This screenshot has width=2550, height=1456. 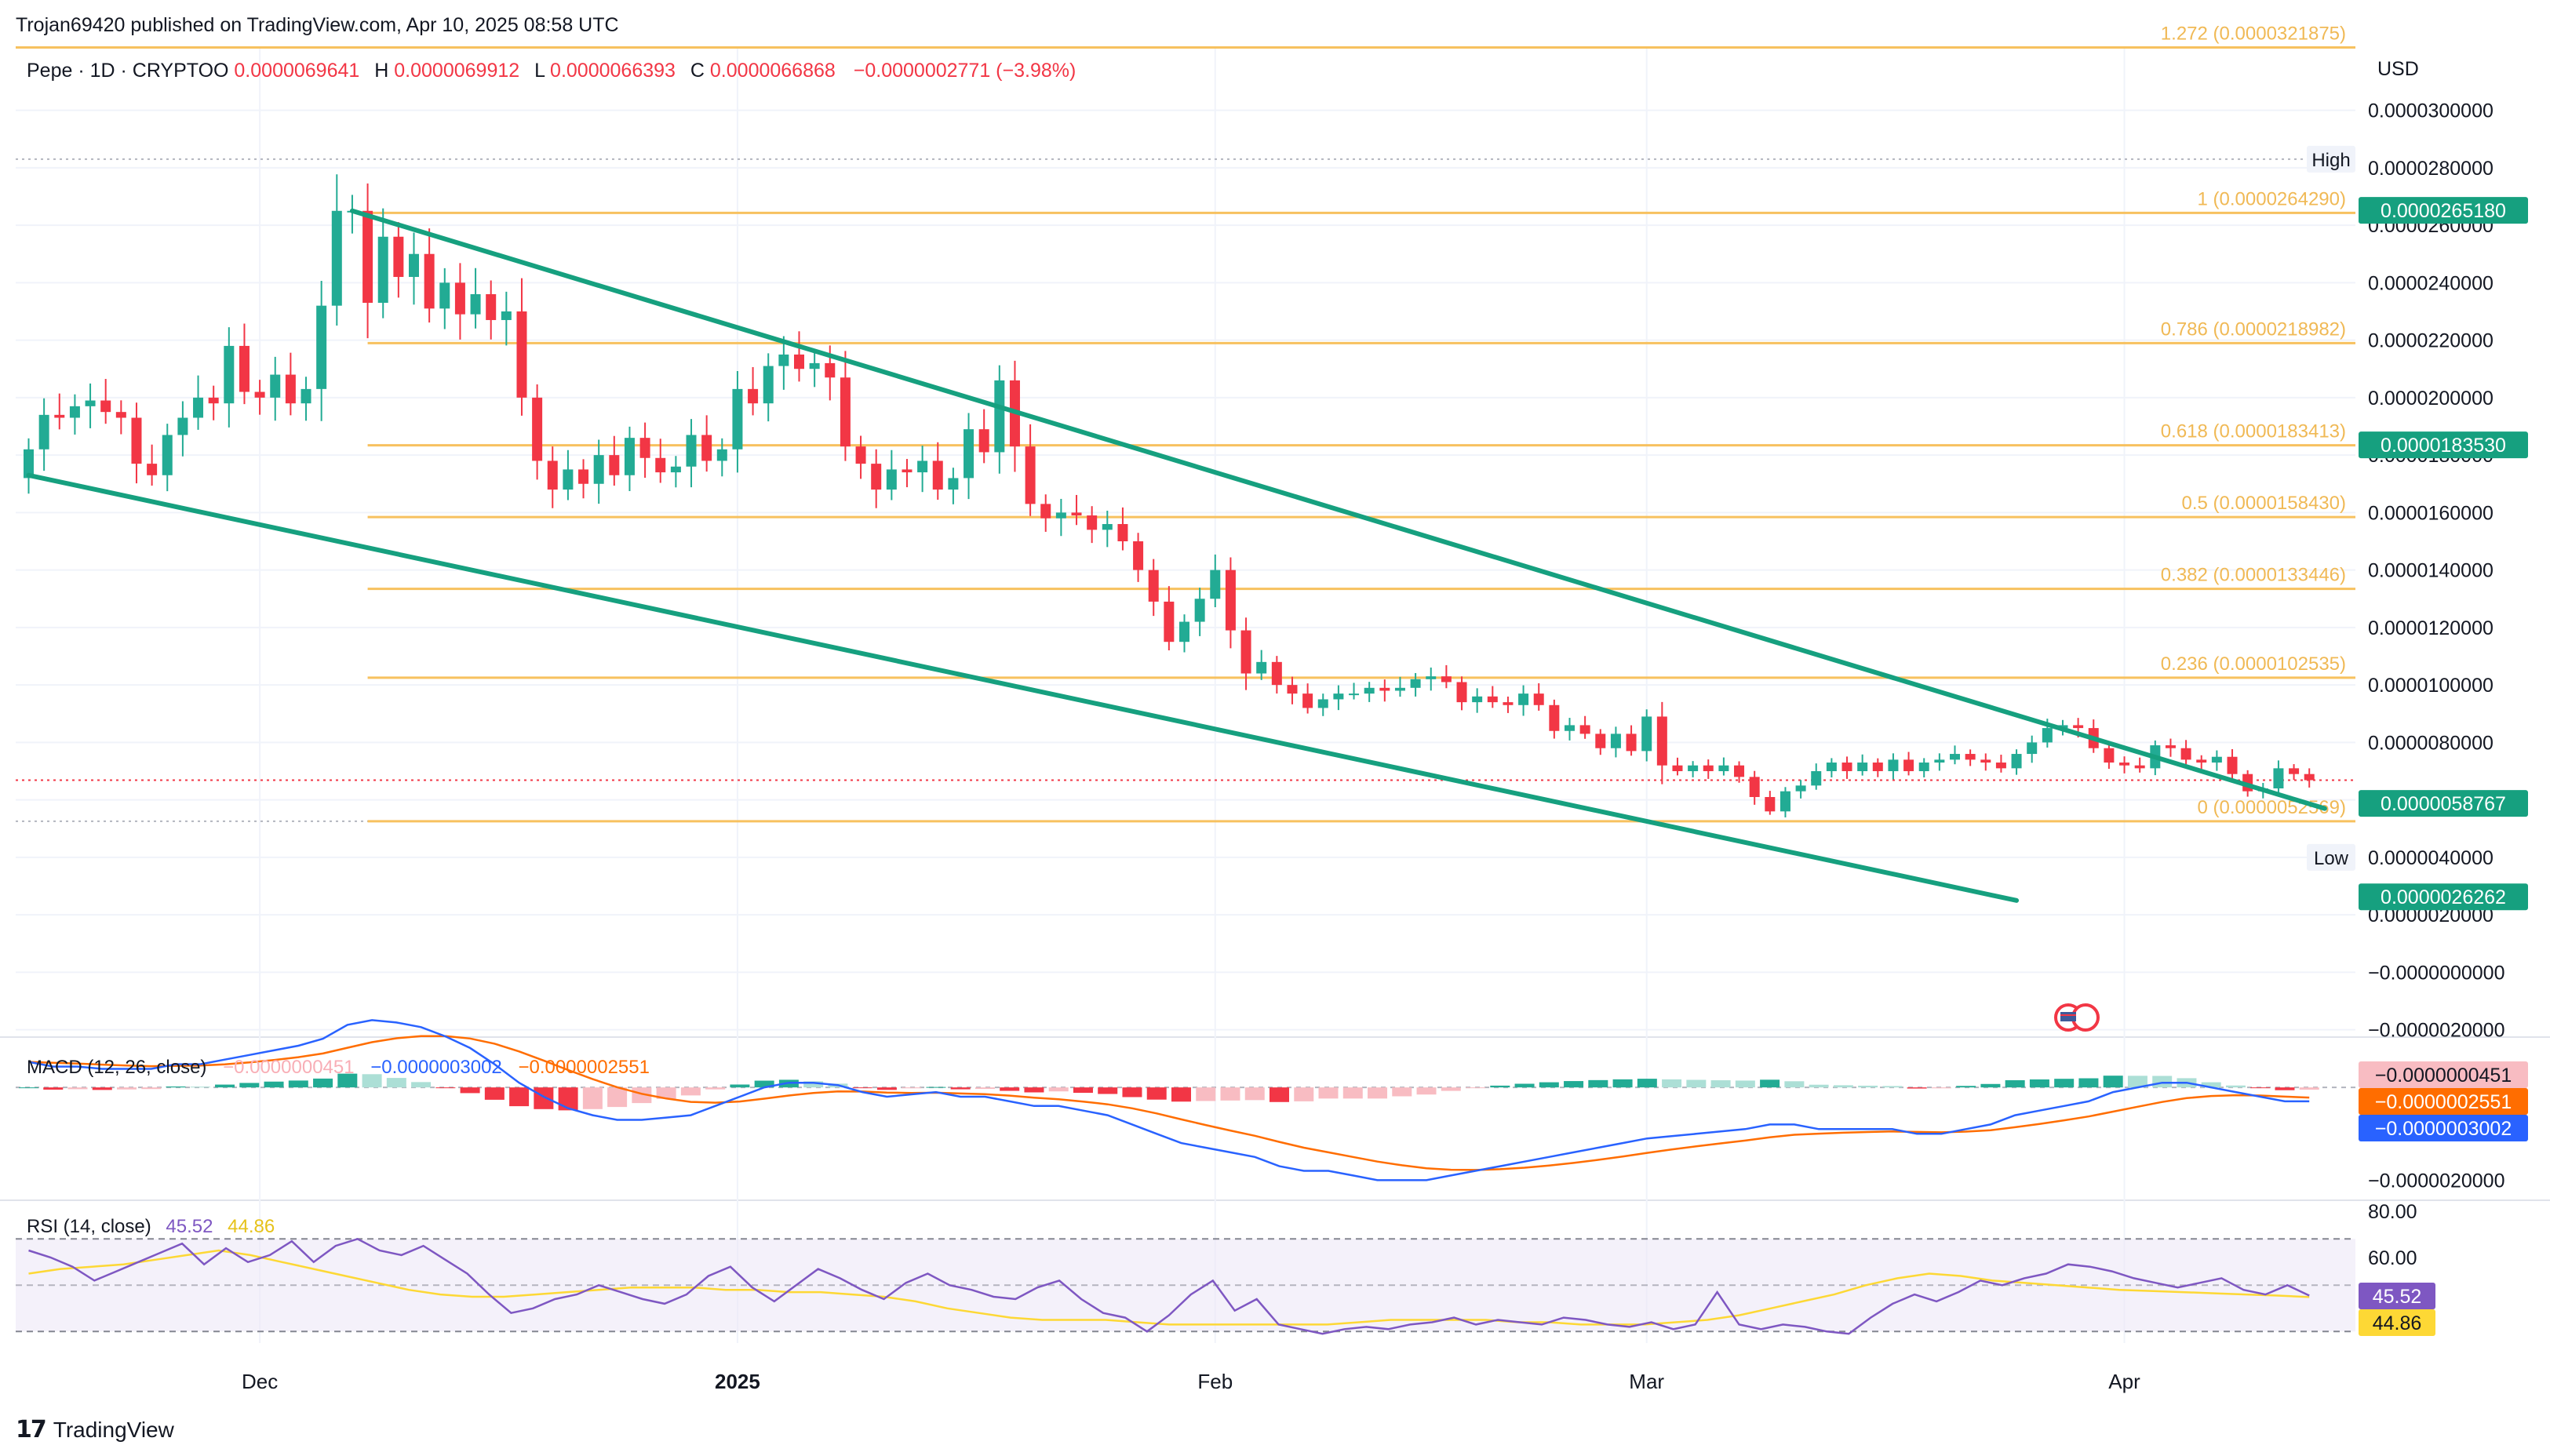 I want to click on event-flag-icon, so click(x=2077, y=1017).